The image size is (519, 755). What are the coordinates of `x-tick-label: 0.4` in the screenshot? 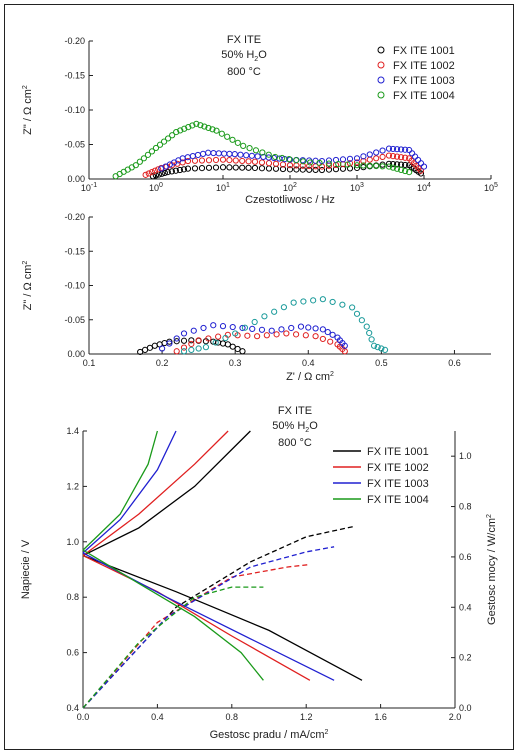 It's located at (308, 363).